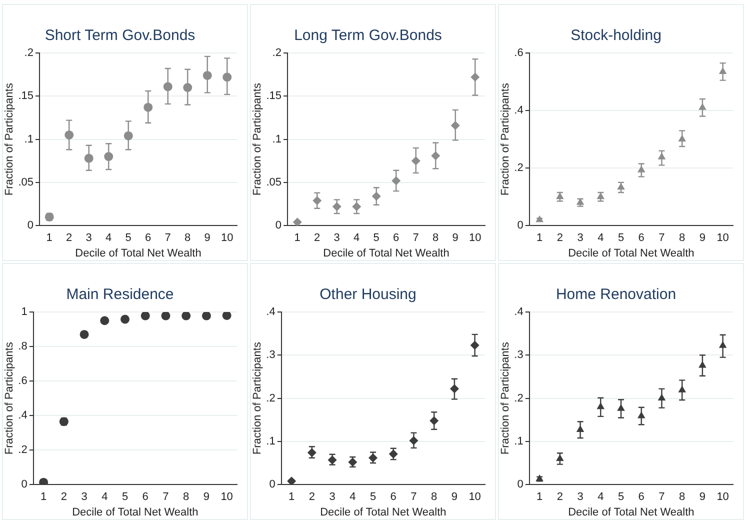 Image resolution: width=746 pixels, height=525 pixels. Describe the element at coordinates (519, 355) in the screenshot. I see `y-tick-label: .3` at that location.